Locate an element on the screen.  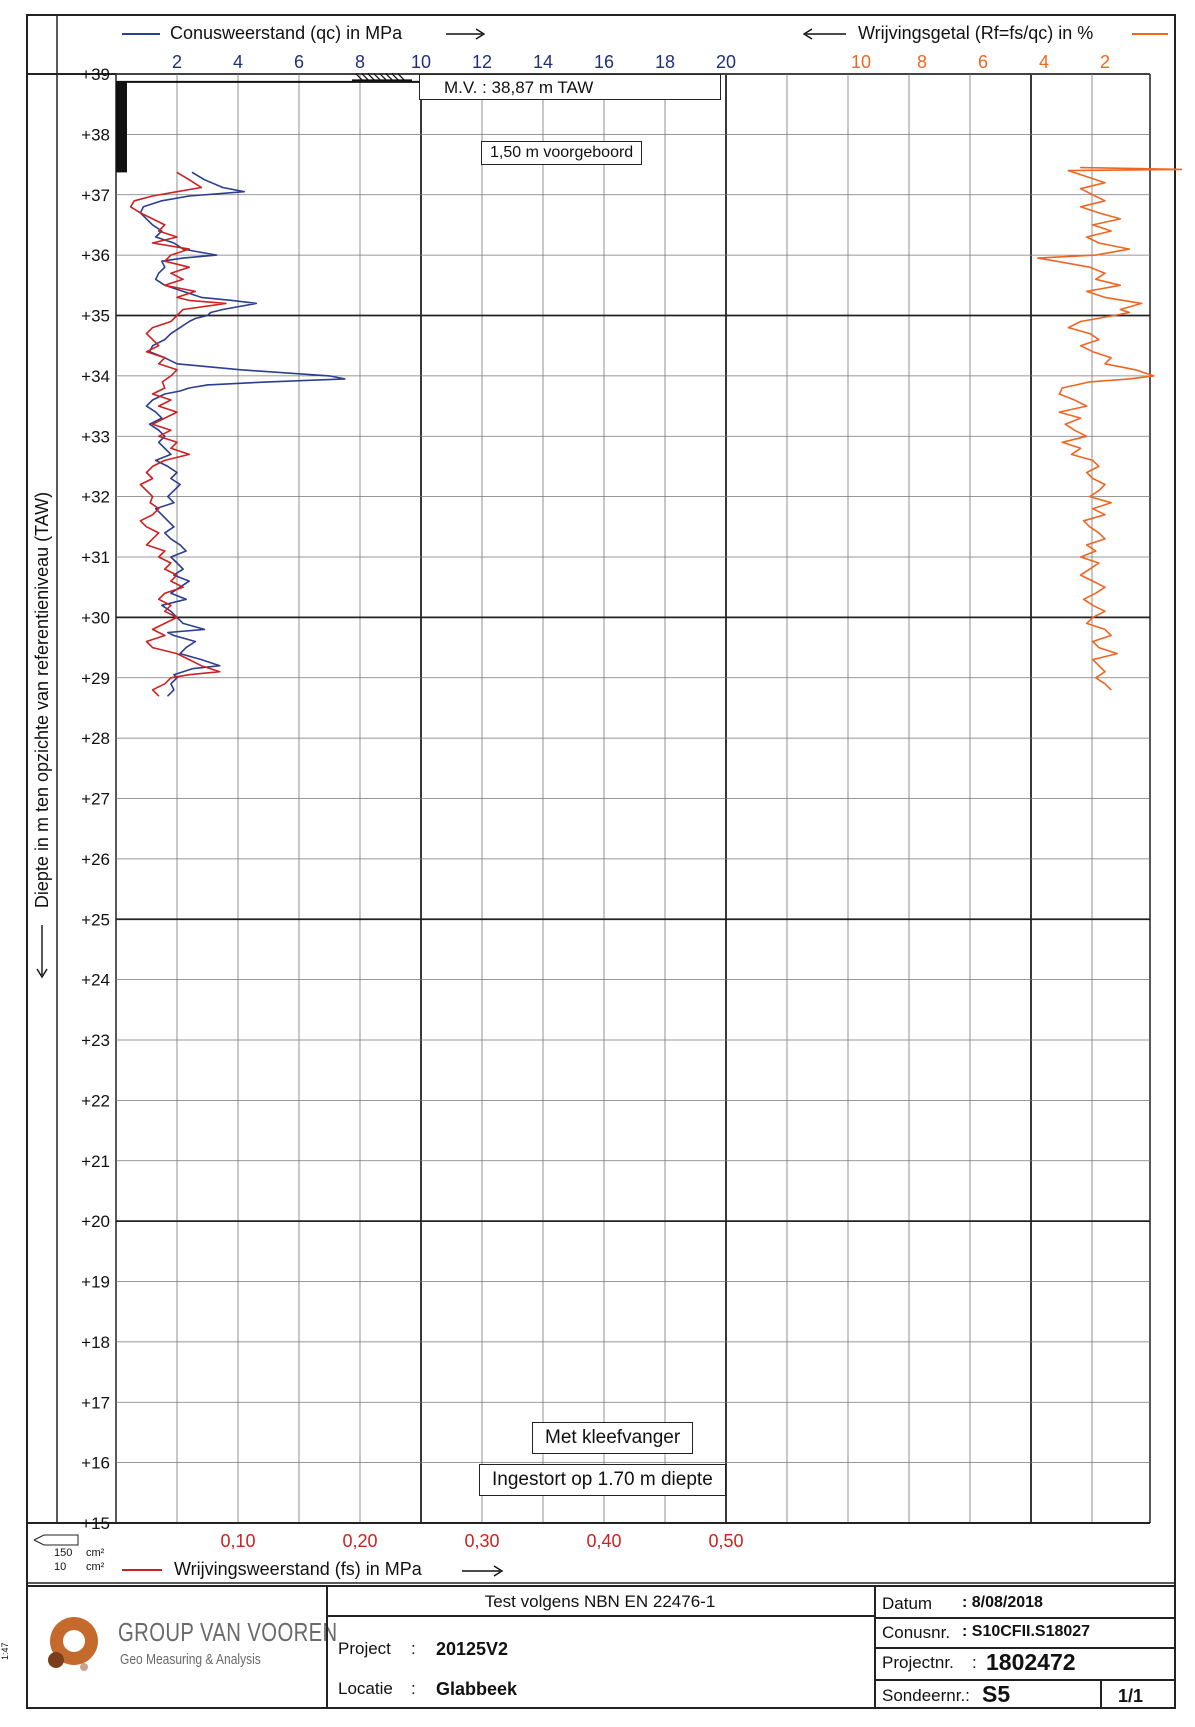
project-colon: : is located at coordinates (413, 1648).